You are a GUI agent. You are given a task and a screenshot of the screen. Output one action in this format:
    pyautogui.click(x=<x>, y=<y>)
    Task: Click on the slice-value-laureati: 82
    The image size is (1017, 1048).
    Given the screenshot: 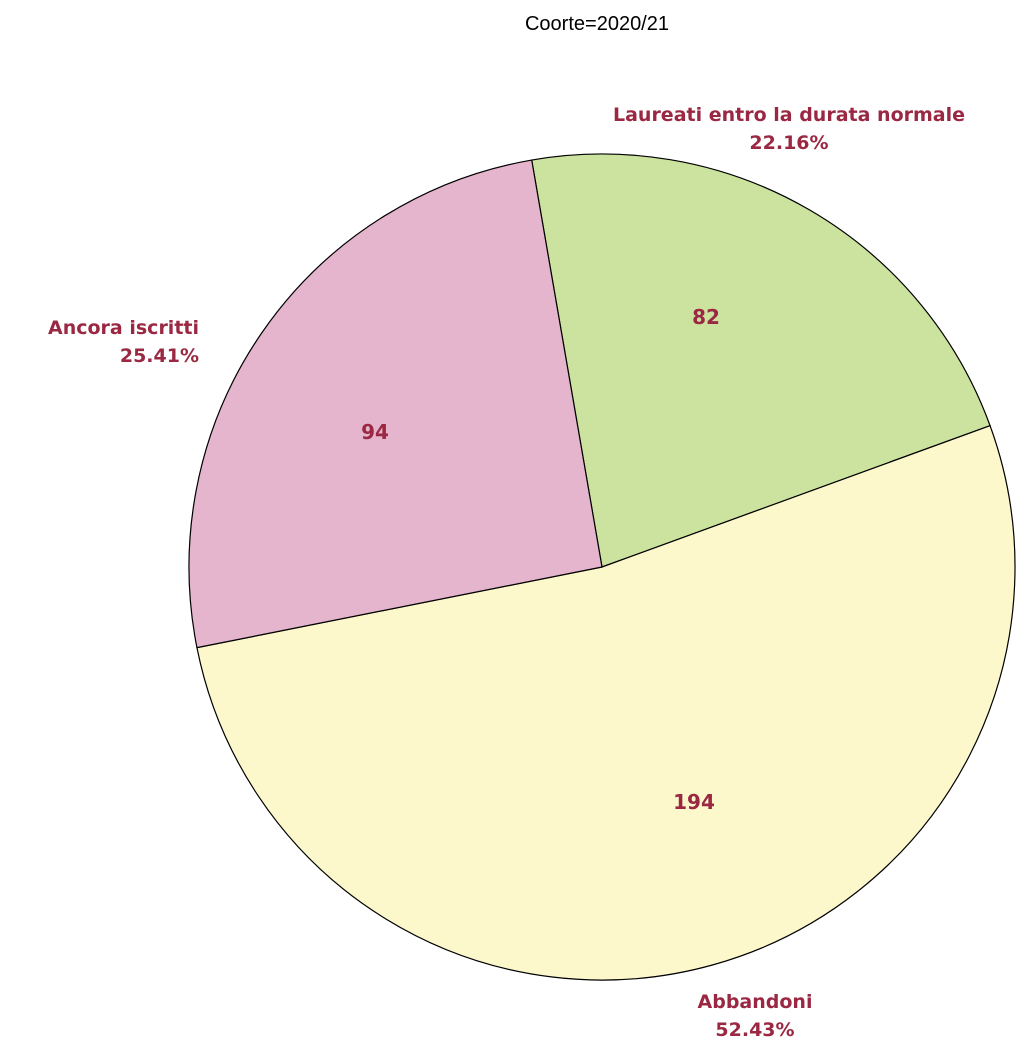 What is the action you would take?
    pyautogui.click(x=706, y=317)
    